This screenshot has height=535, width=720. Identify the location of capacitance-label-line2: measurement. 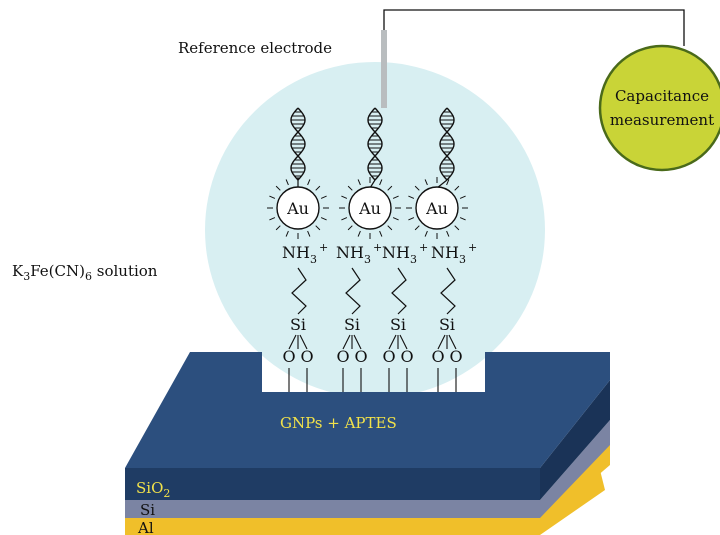
(662, 120).